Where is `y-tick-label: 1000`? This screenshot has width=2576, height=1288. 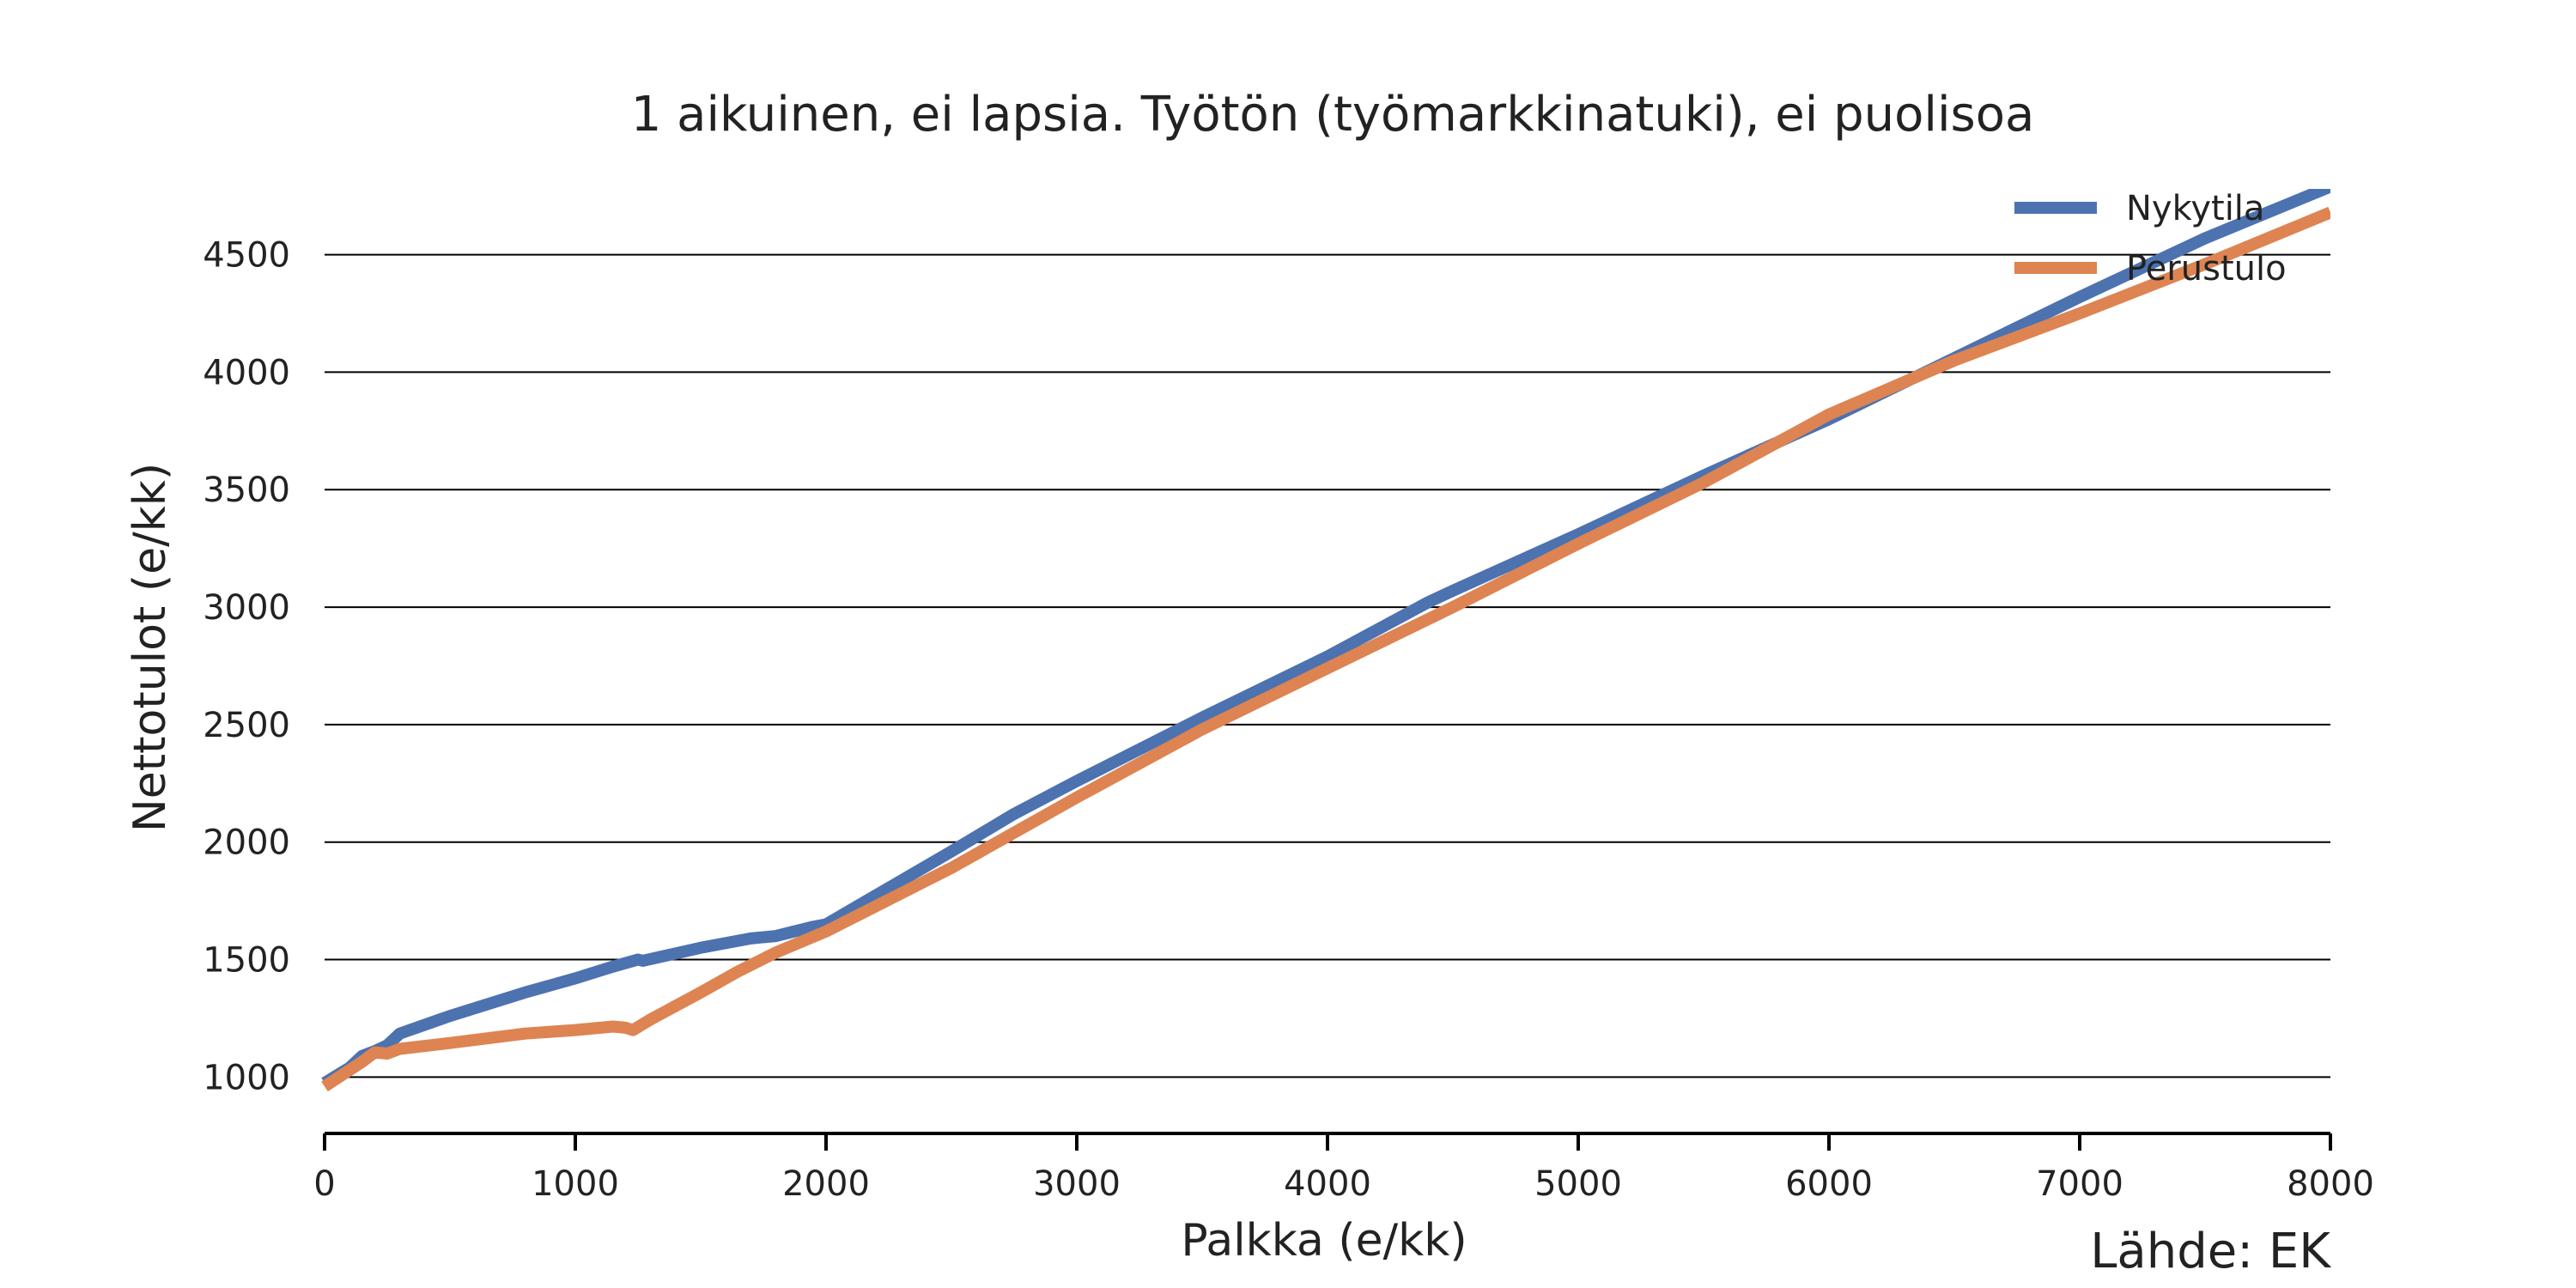 y-tick-label: 1000 is located at coordinates (247, 1078).